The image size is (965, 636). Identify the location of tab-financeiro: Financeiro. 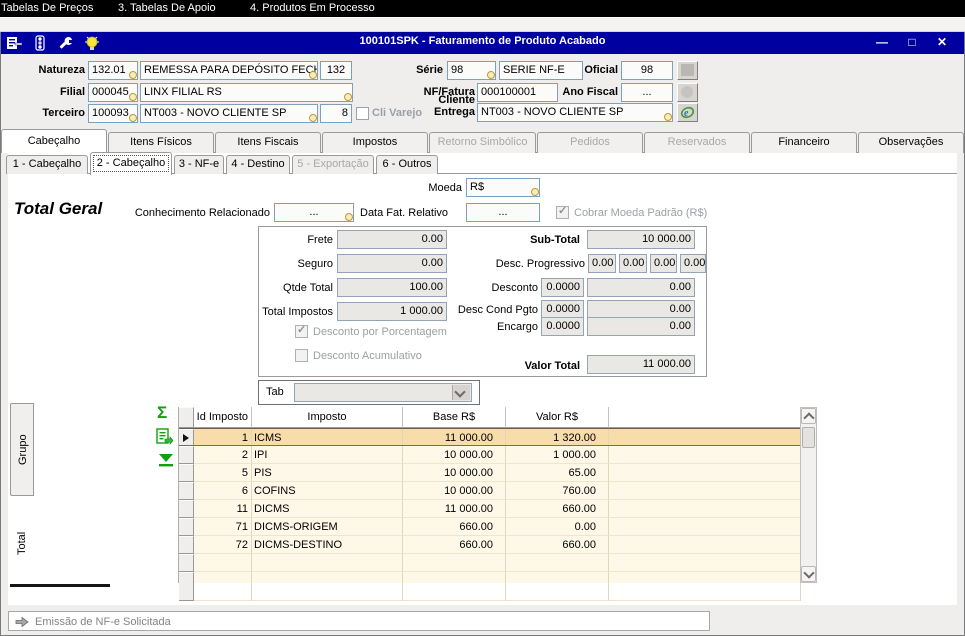
(804, 142).